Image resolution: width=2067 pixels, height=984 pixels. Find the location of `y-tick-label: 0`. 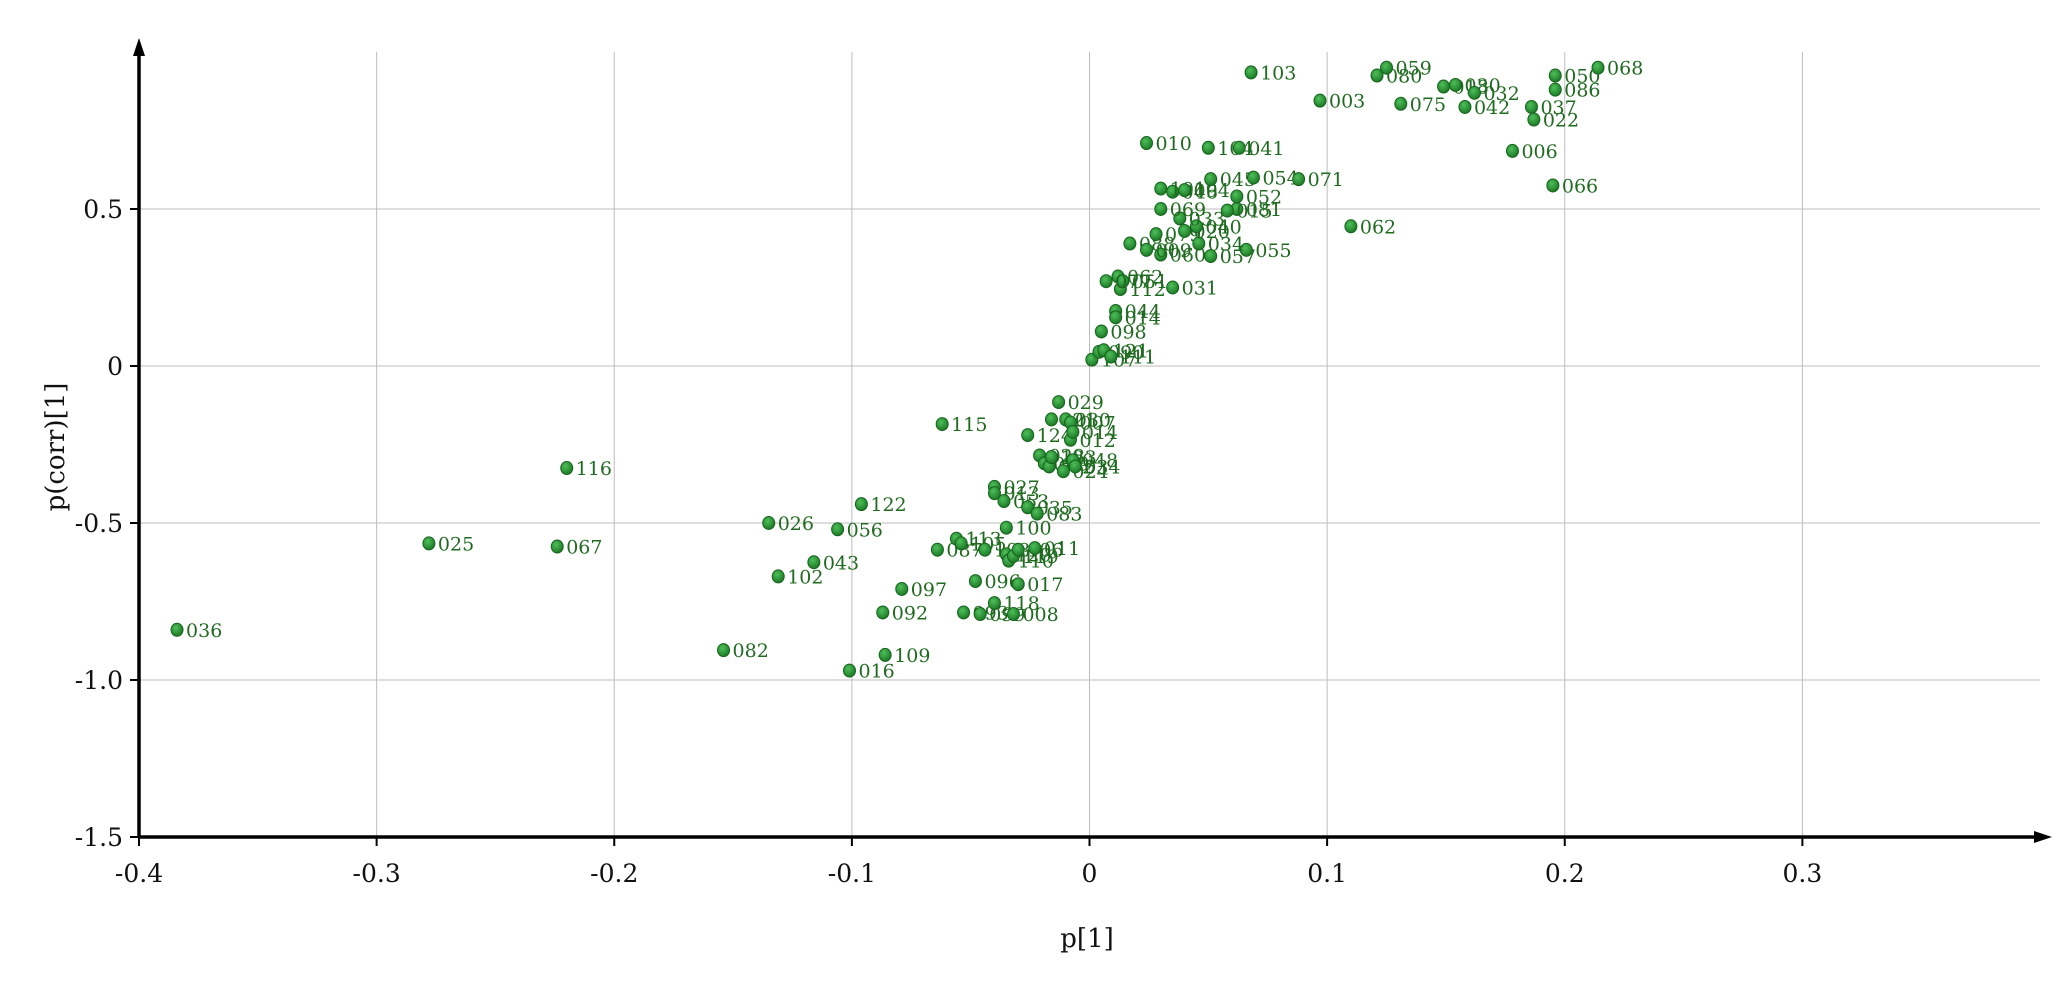

y-tick-label: 0 is located at coordinates (115, 366).